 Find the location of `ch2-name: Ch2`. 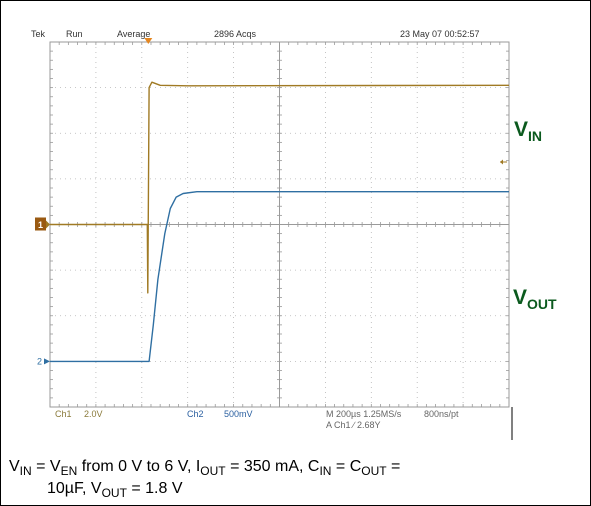

ch2-name: Ch2 is located at coordinates (195, 414).